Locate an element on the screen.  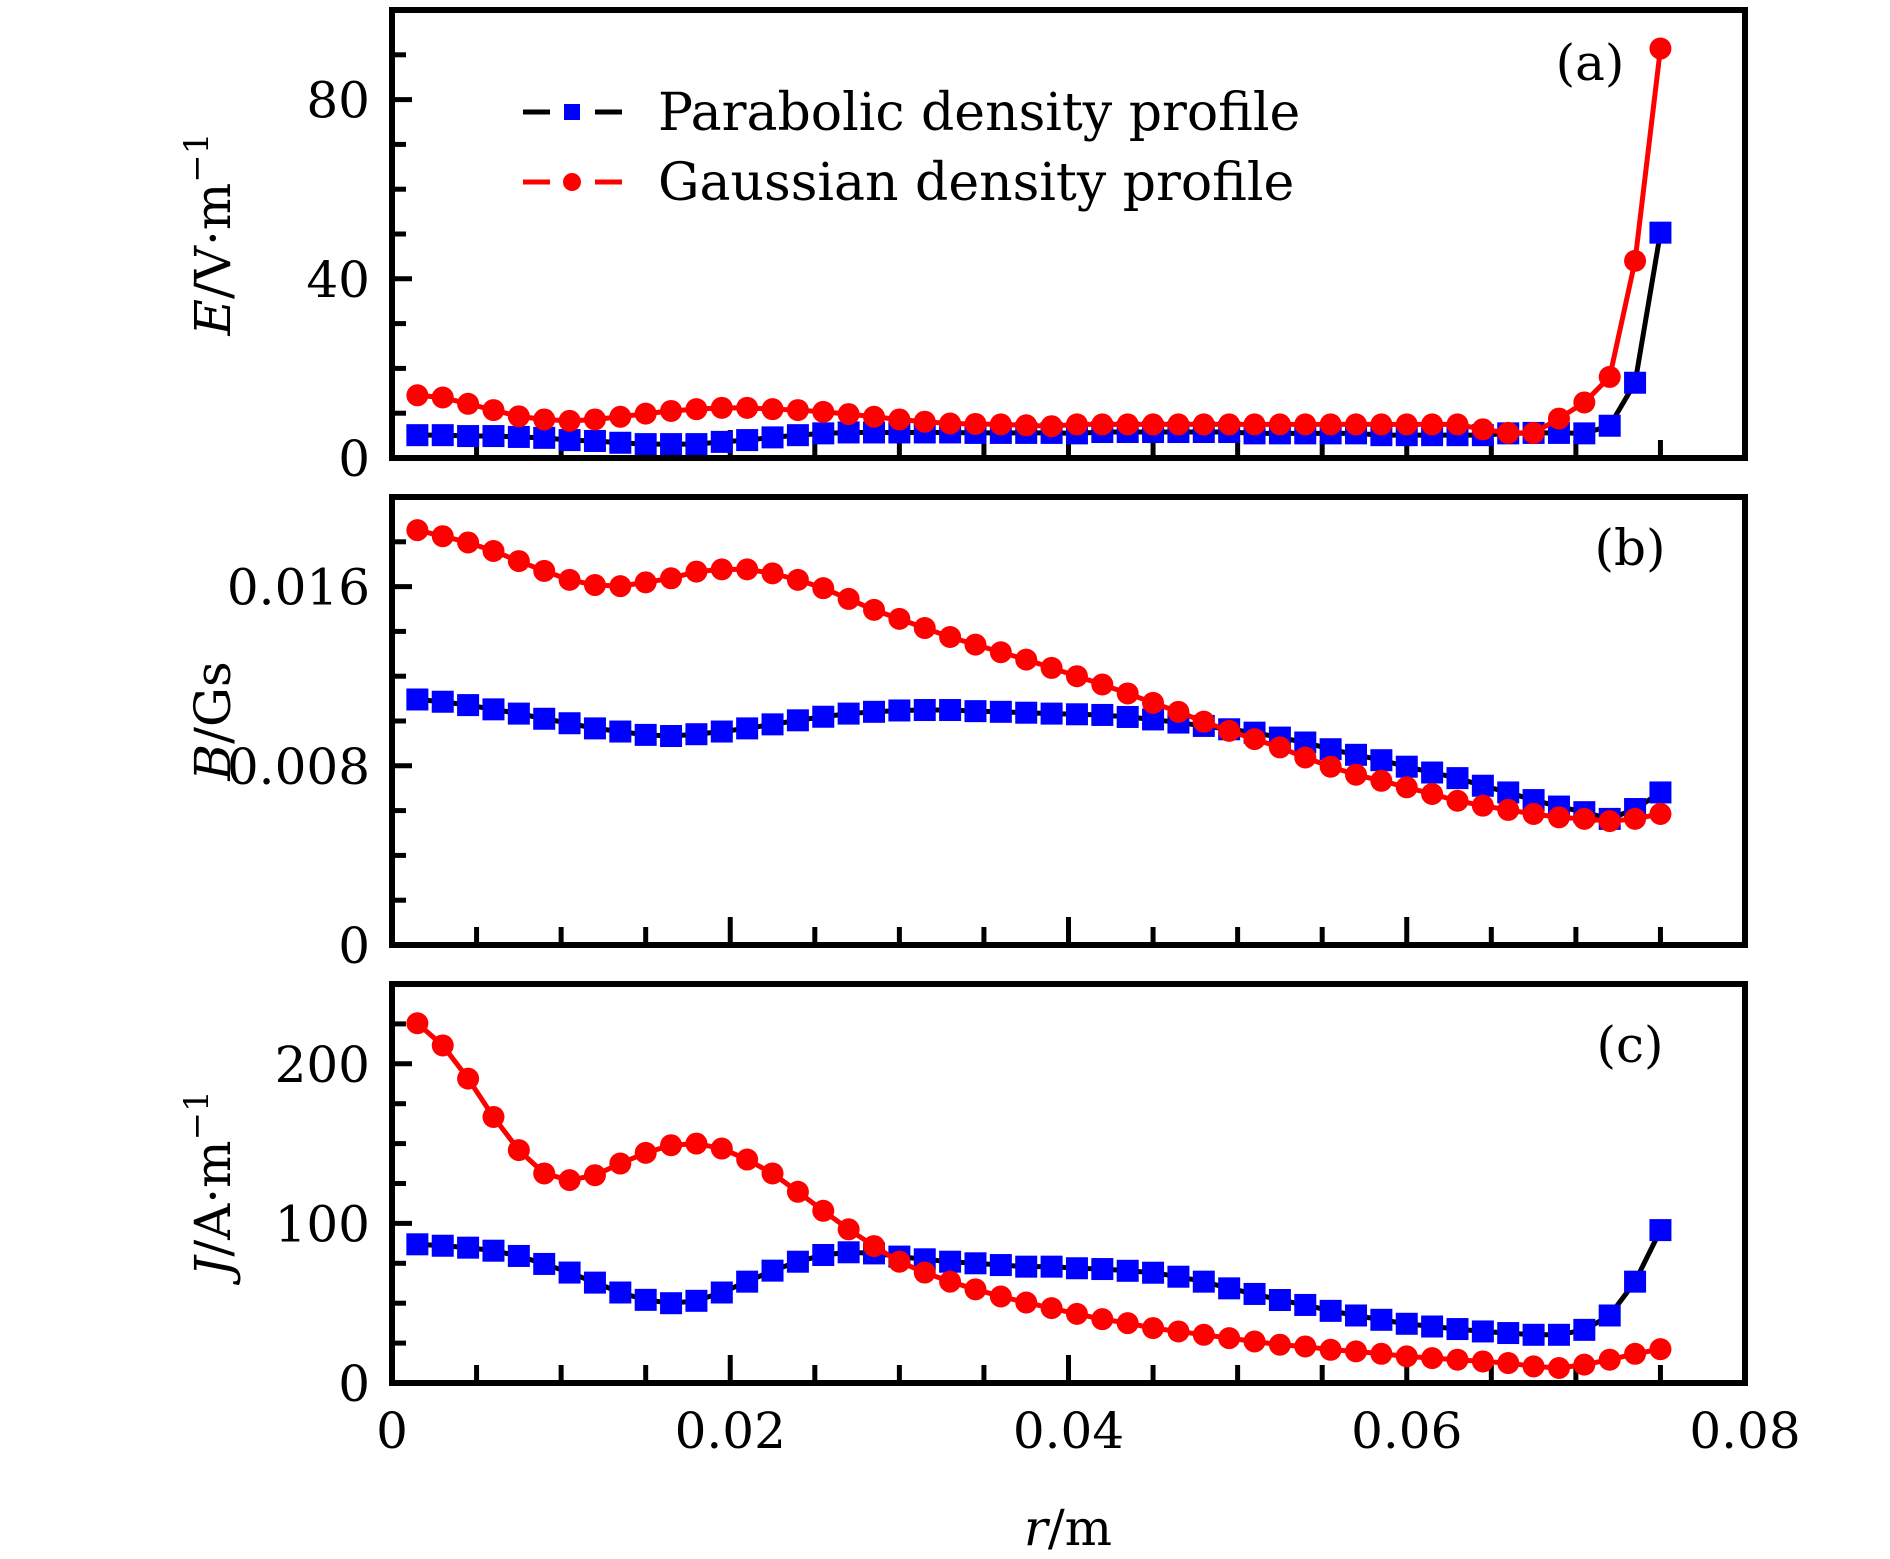
y-axis-label: J/A·m−1 is located at coordinates (209, 1187).